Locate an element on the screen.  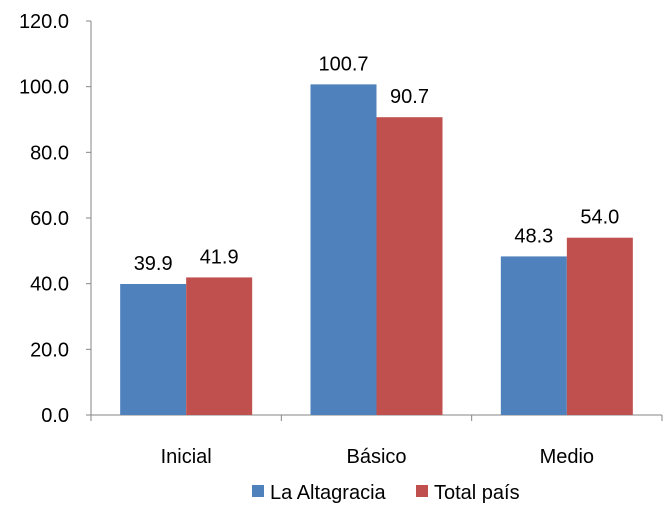
y-tick-label: 120.0 is located at coordinates (44, 22).